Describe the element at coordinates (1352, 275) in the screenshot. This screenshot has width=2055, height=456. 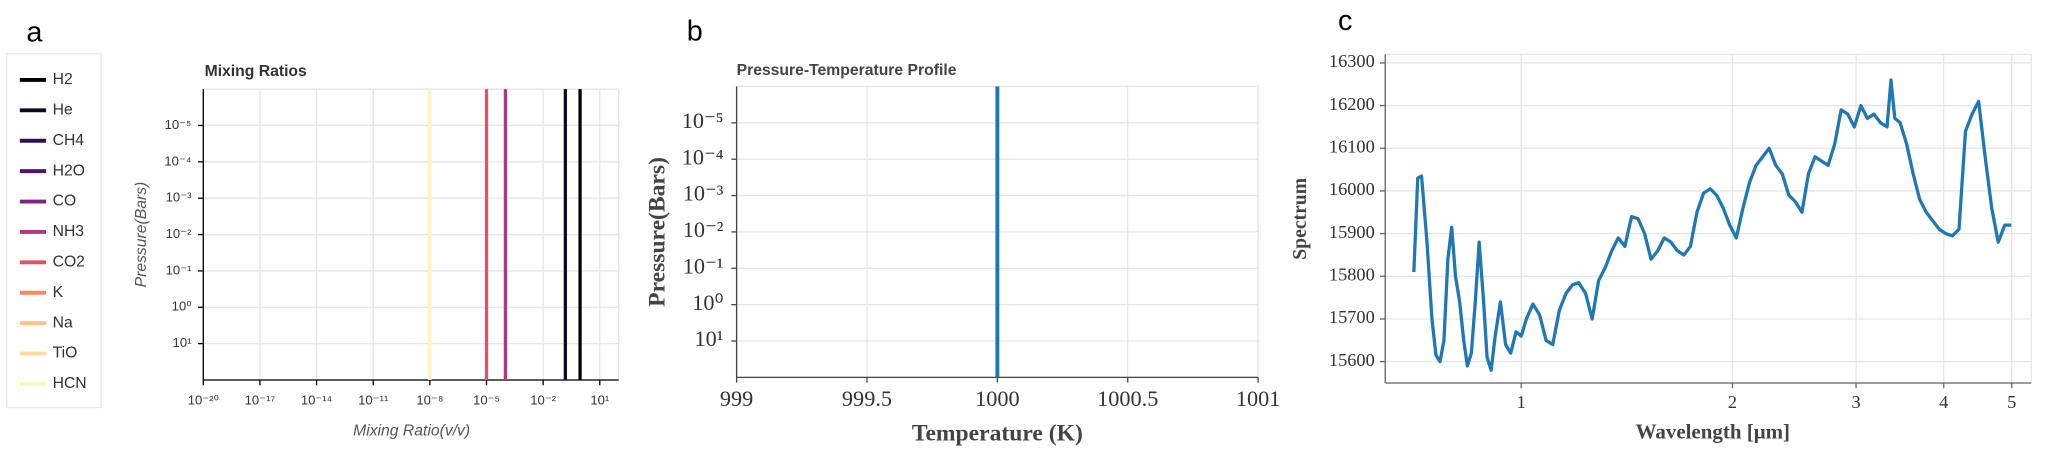
I see `y-tick-label: 15800` at that location.